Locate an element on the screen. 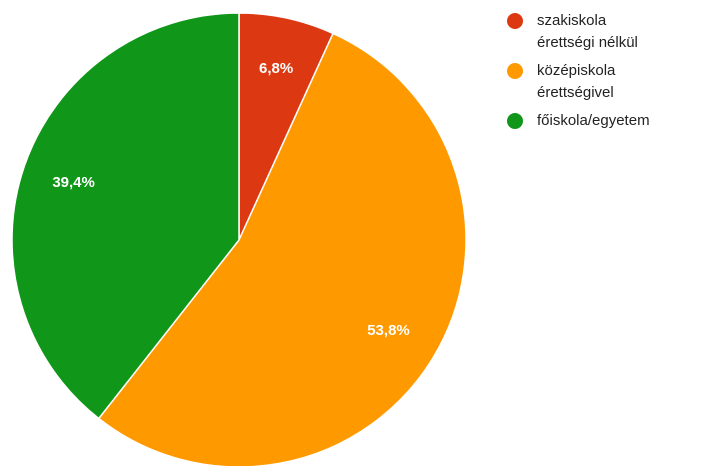 Image resolution: width=727 pixels, height=466 pixels. legend-item: középiskola érettségivel is located at coordinates (583, 82).